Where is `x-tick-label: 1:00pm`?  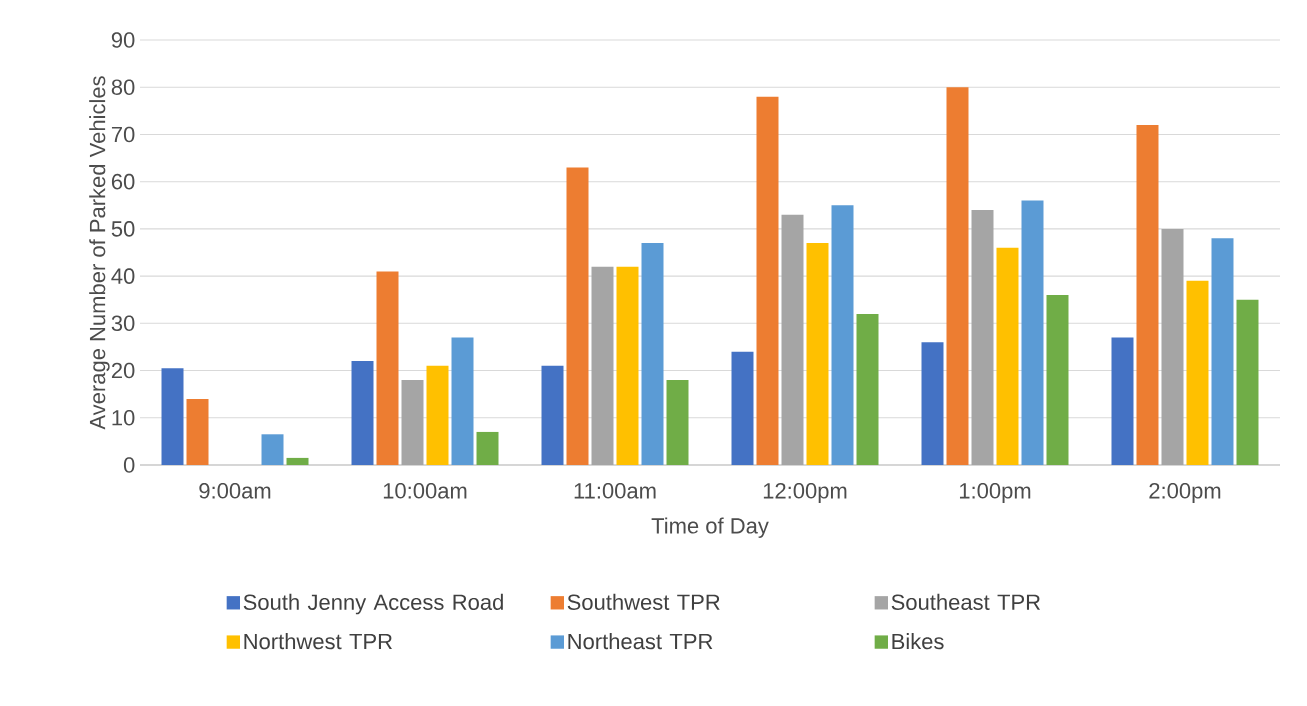 x-tick-label: 1:00pm is located at coordinates (995, 493).